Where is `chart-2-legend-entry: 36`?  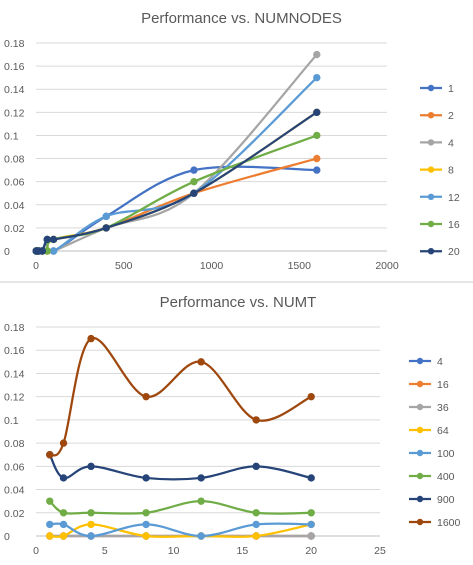
chart-2-legend-entry: 36 is located at coordinates (429, 408).